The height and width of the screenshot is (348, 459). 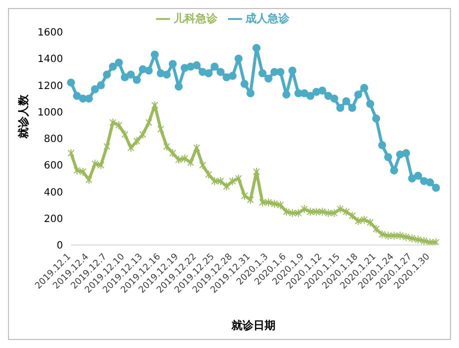 What do you see at coordinates (50, 112) in the screenshot?
I see `y-tick-label: 1000` at bounding box center [50, 112].